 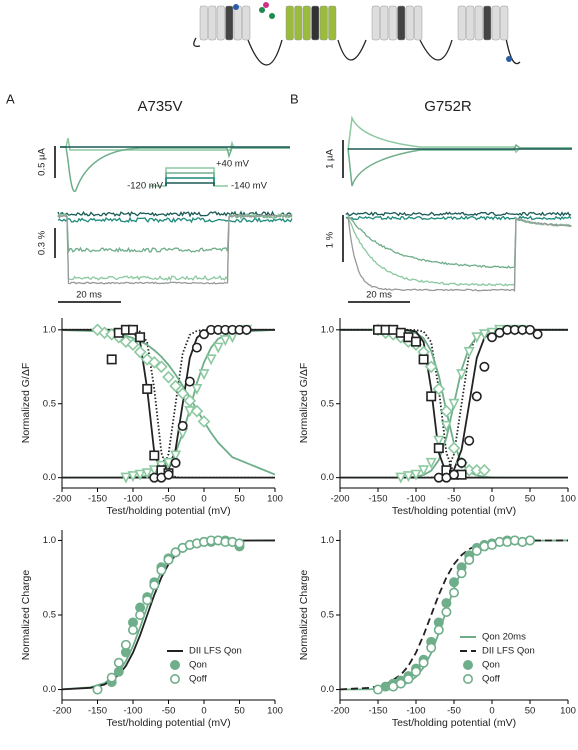 What do you see at coordinates (530, 499) in the screenshot?
I see `x-tick-label: 50` at bounding box center [530, 499].